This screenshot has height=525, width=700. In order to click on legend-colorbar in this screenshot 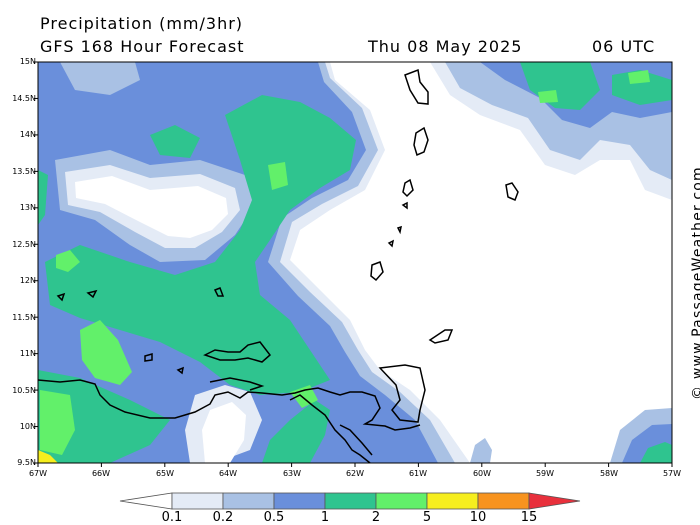, I will do `click(350, 501)`.